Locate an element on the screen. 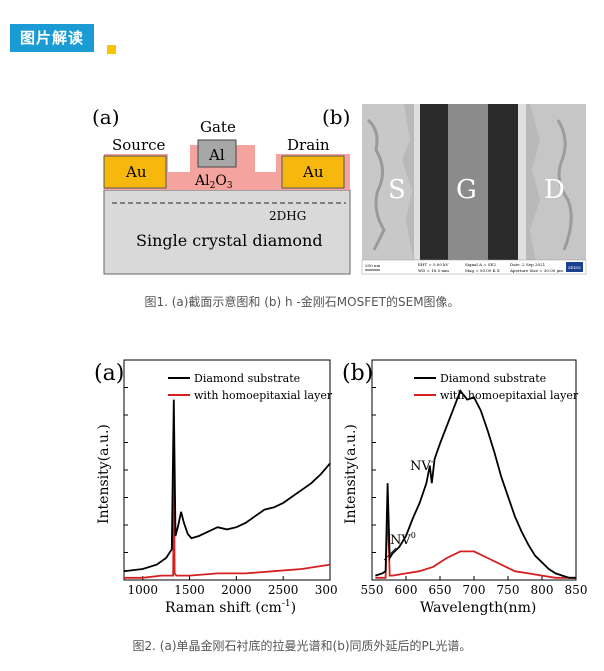  section-tag: 图片解读 is located at coordinates (52, 38).